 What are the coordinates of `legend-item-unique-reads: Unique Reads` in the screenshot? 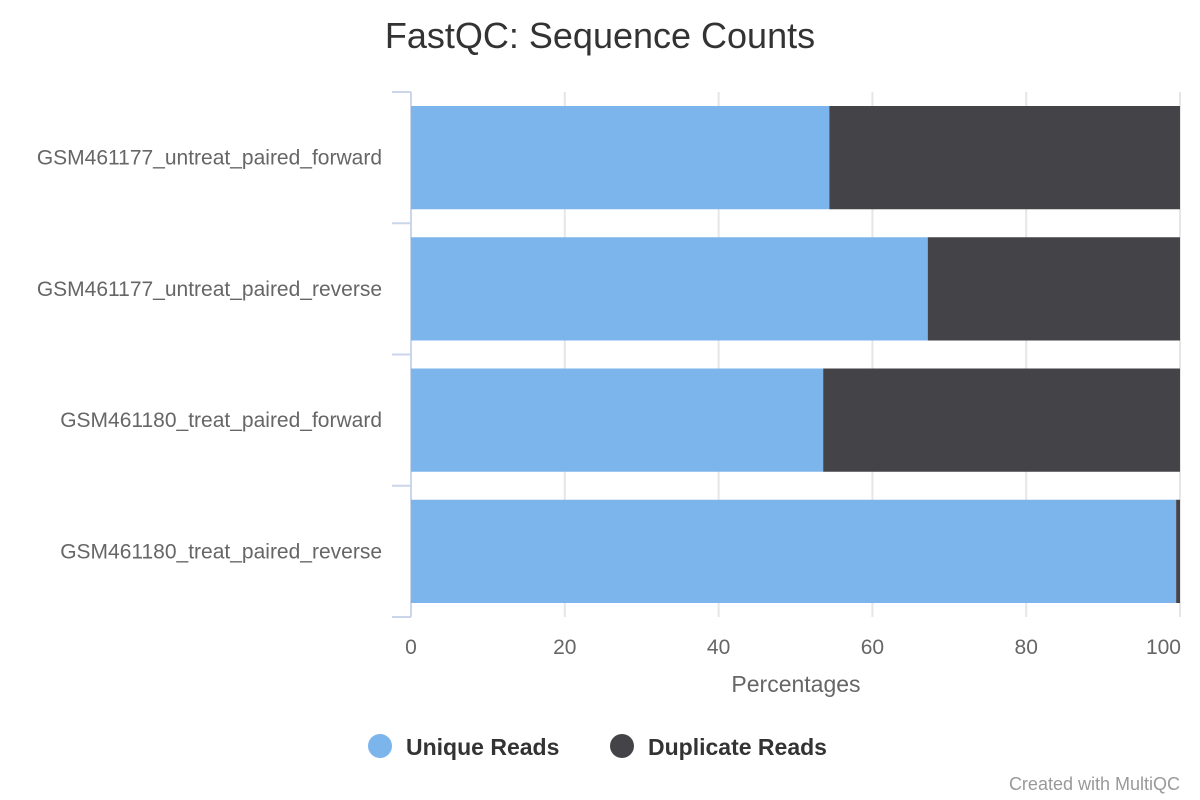 It's located at (463, 747).